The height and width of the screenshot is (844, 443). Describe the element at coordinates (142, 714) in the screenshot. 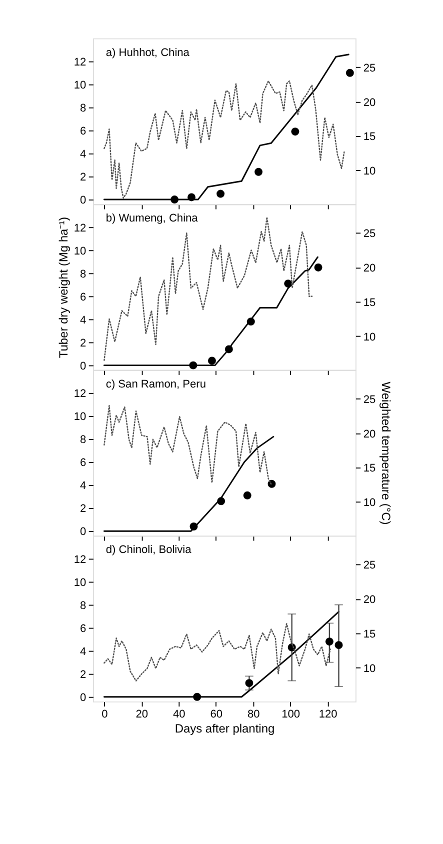

I see `x-tick-label: 20` at that location.